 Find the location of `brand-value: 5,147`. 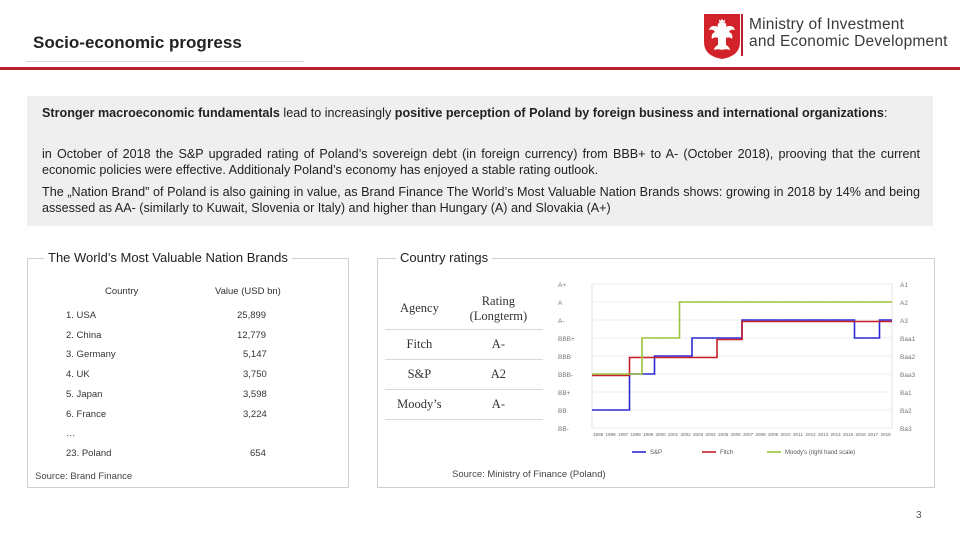

brand-value: 5,147 is located at coordinates (255, 354).